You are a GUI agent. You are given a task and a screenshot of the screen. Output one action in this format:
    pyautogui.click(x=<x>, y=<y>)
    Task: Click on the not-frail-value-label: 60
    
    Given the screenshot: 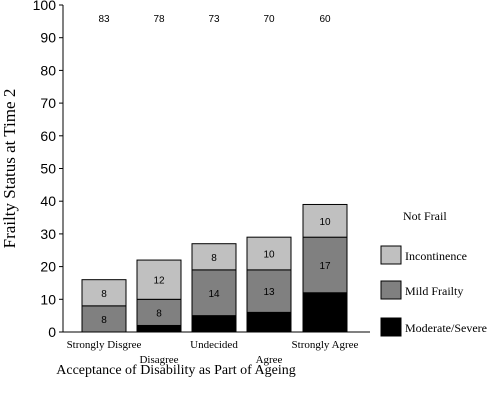 What is the action you would take?
    pyautogui.click(x=325, y=19)
    